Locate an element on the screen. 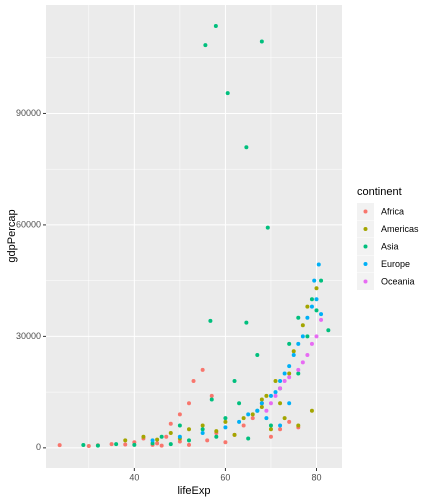  x-tick-label: 60 is located at coordinates (225, 477).